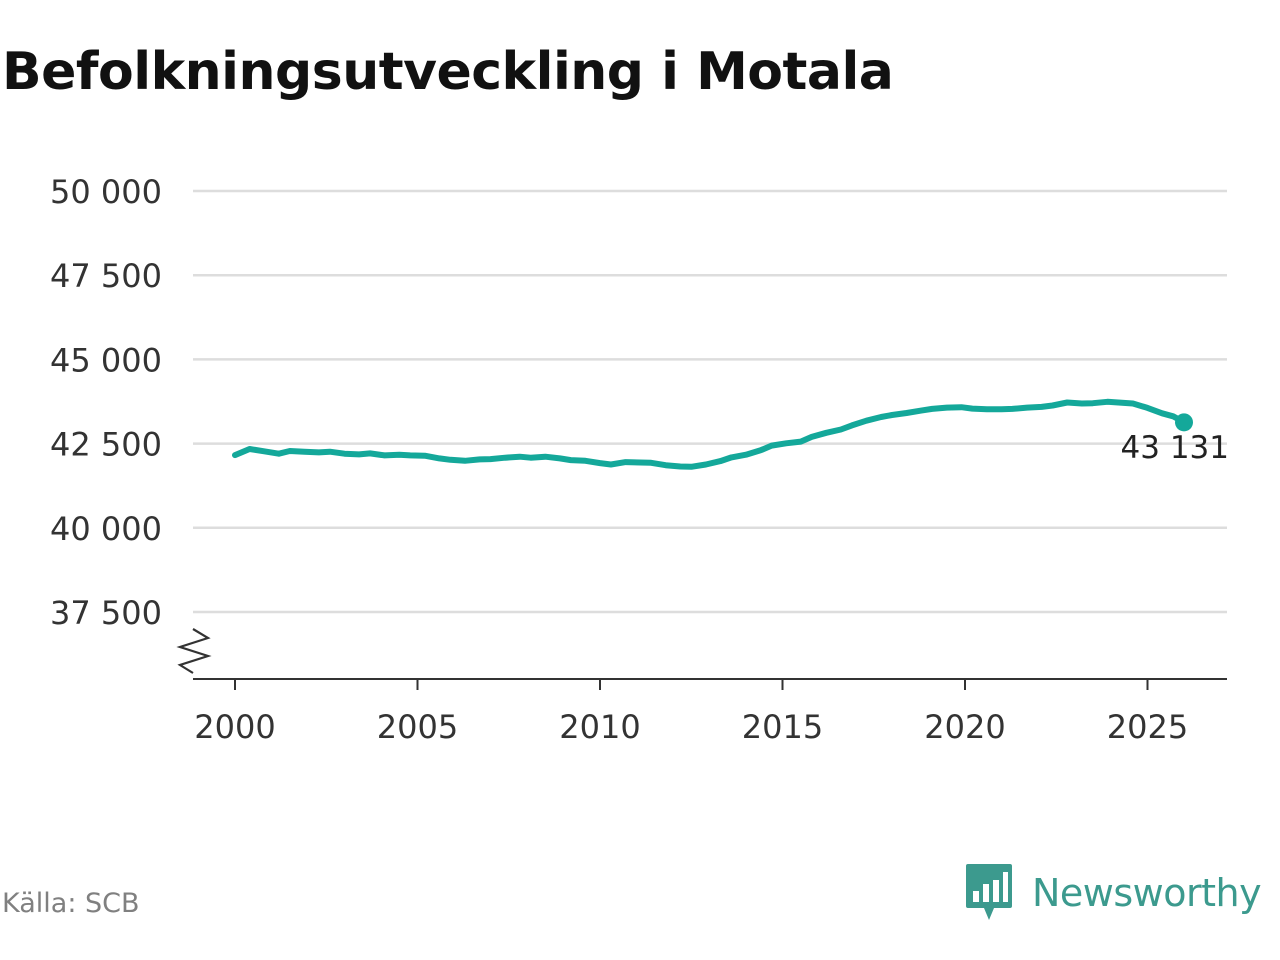  Describe the element at coordinates (106, 402) in the screenshot. I see `y-axis-ticks: 37 500 40 000 42 500 45 000 47 500 50 000` at that location.